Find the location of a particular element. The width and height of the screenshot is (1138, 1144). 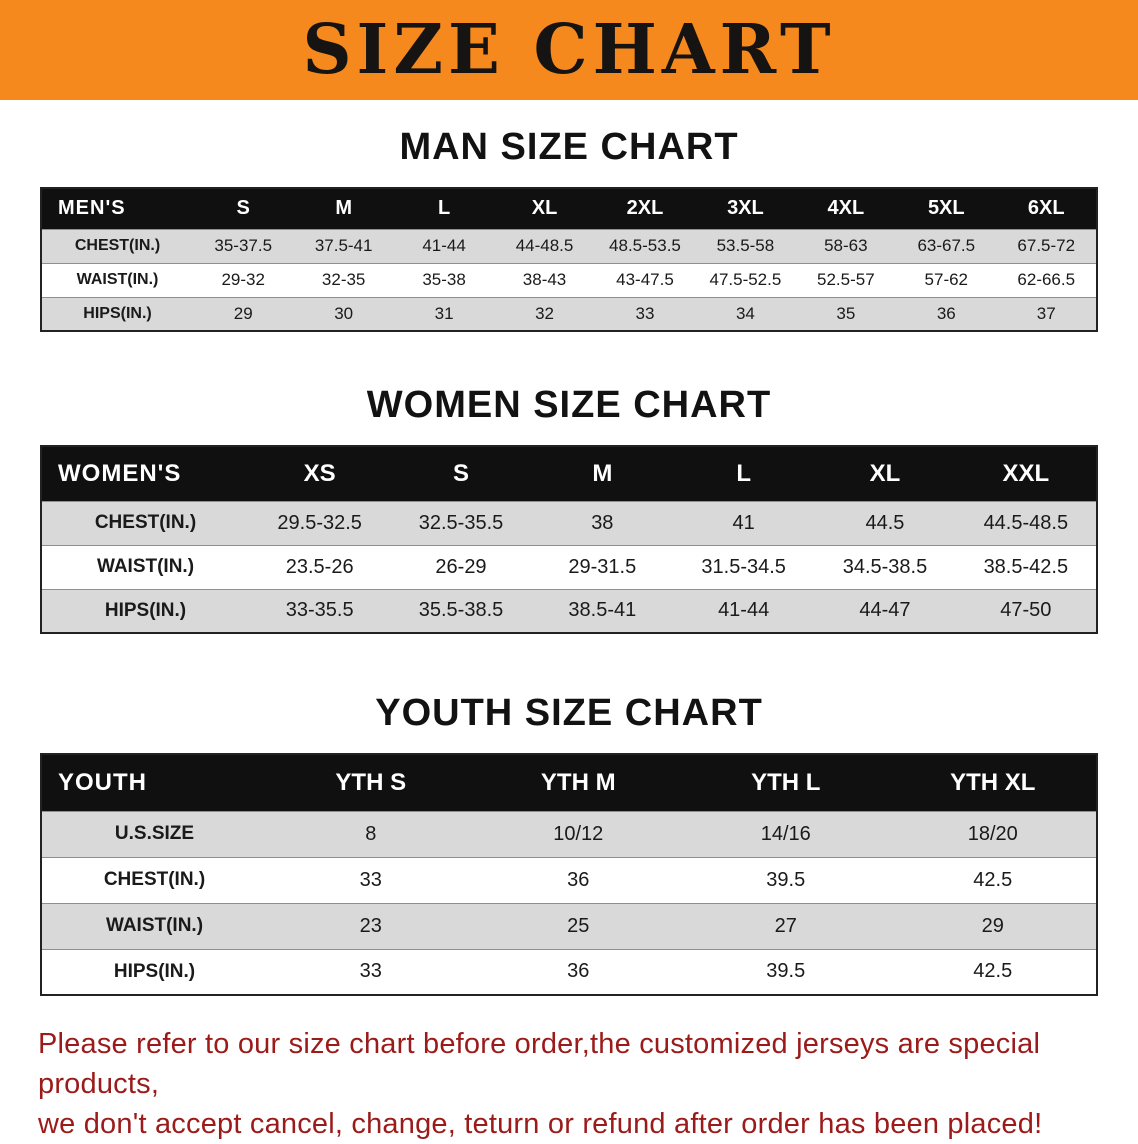

table-cell: 37.5-41 is located at coordinates (343, 245).